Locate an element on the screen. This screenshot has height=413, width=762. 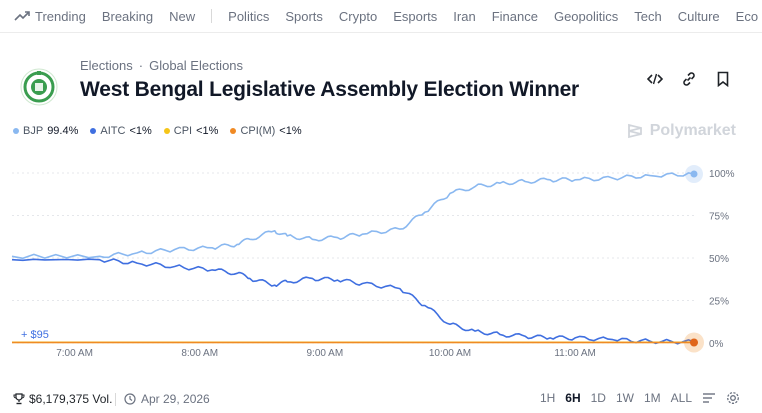
filter-icon is located at coordinates (709, 398).